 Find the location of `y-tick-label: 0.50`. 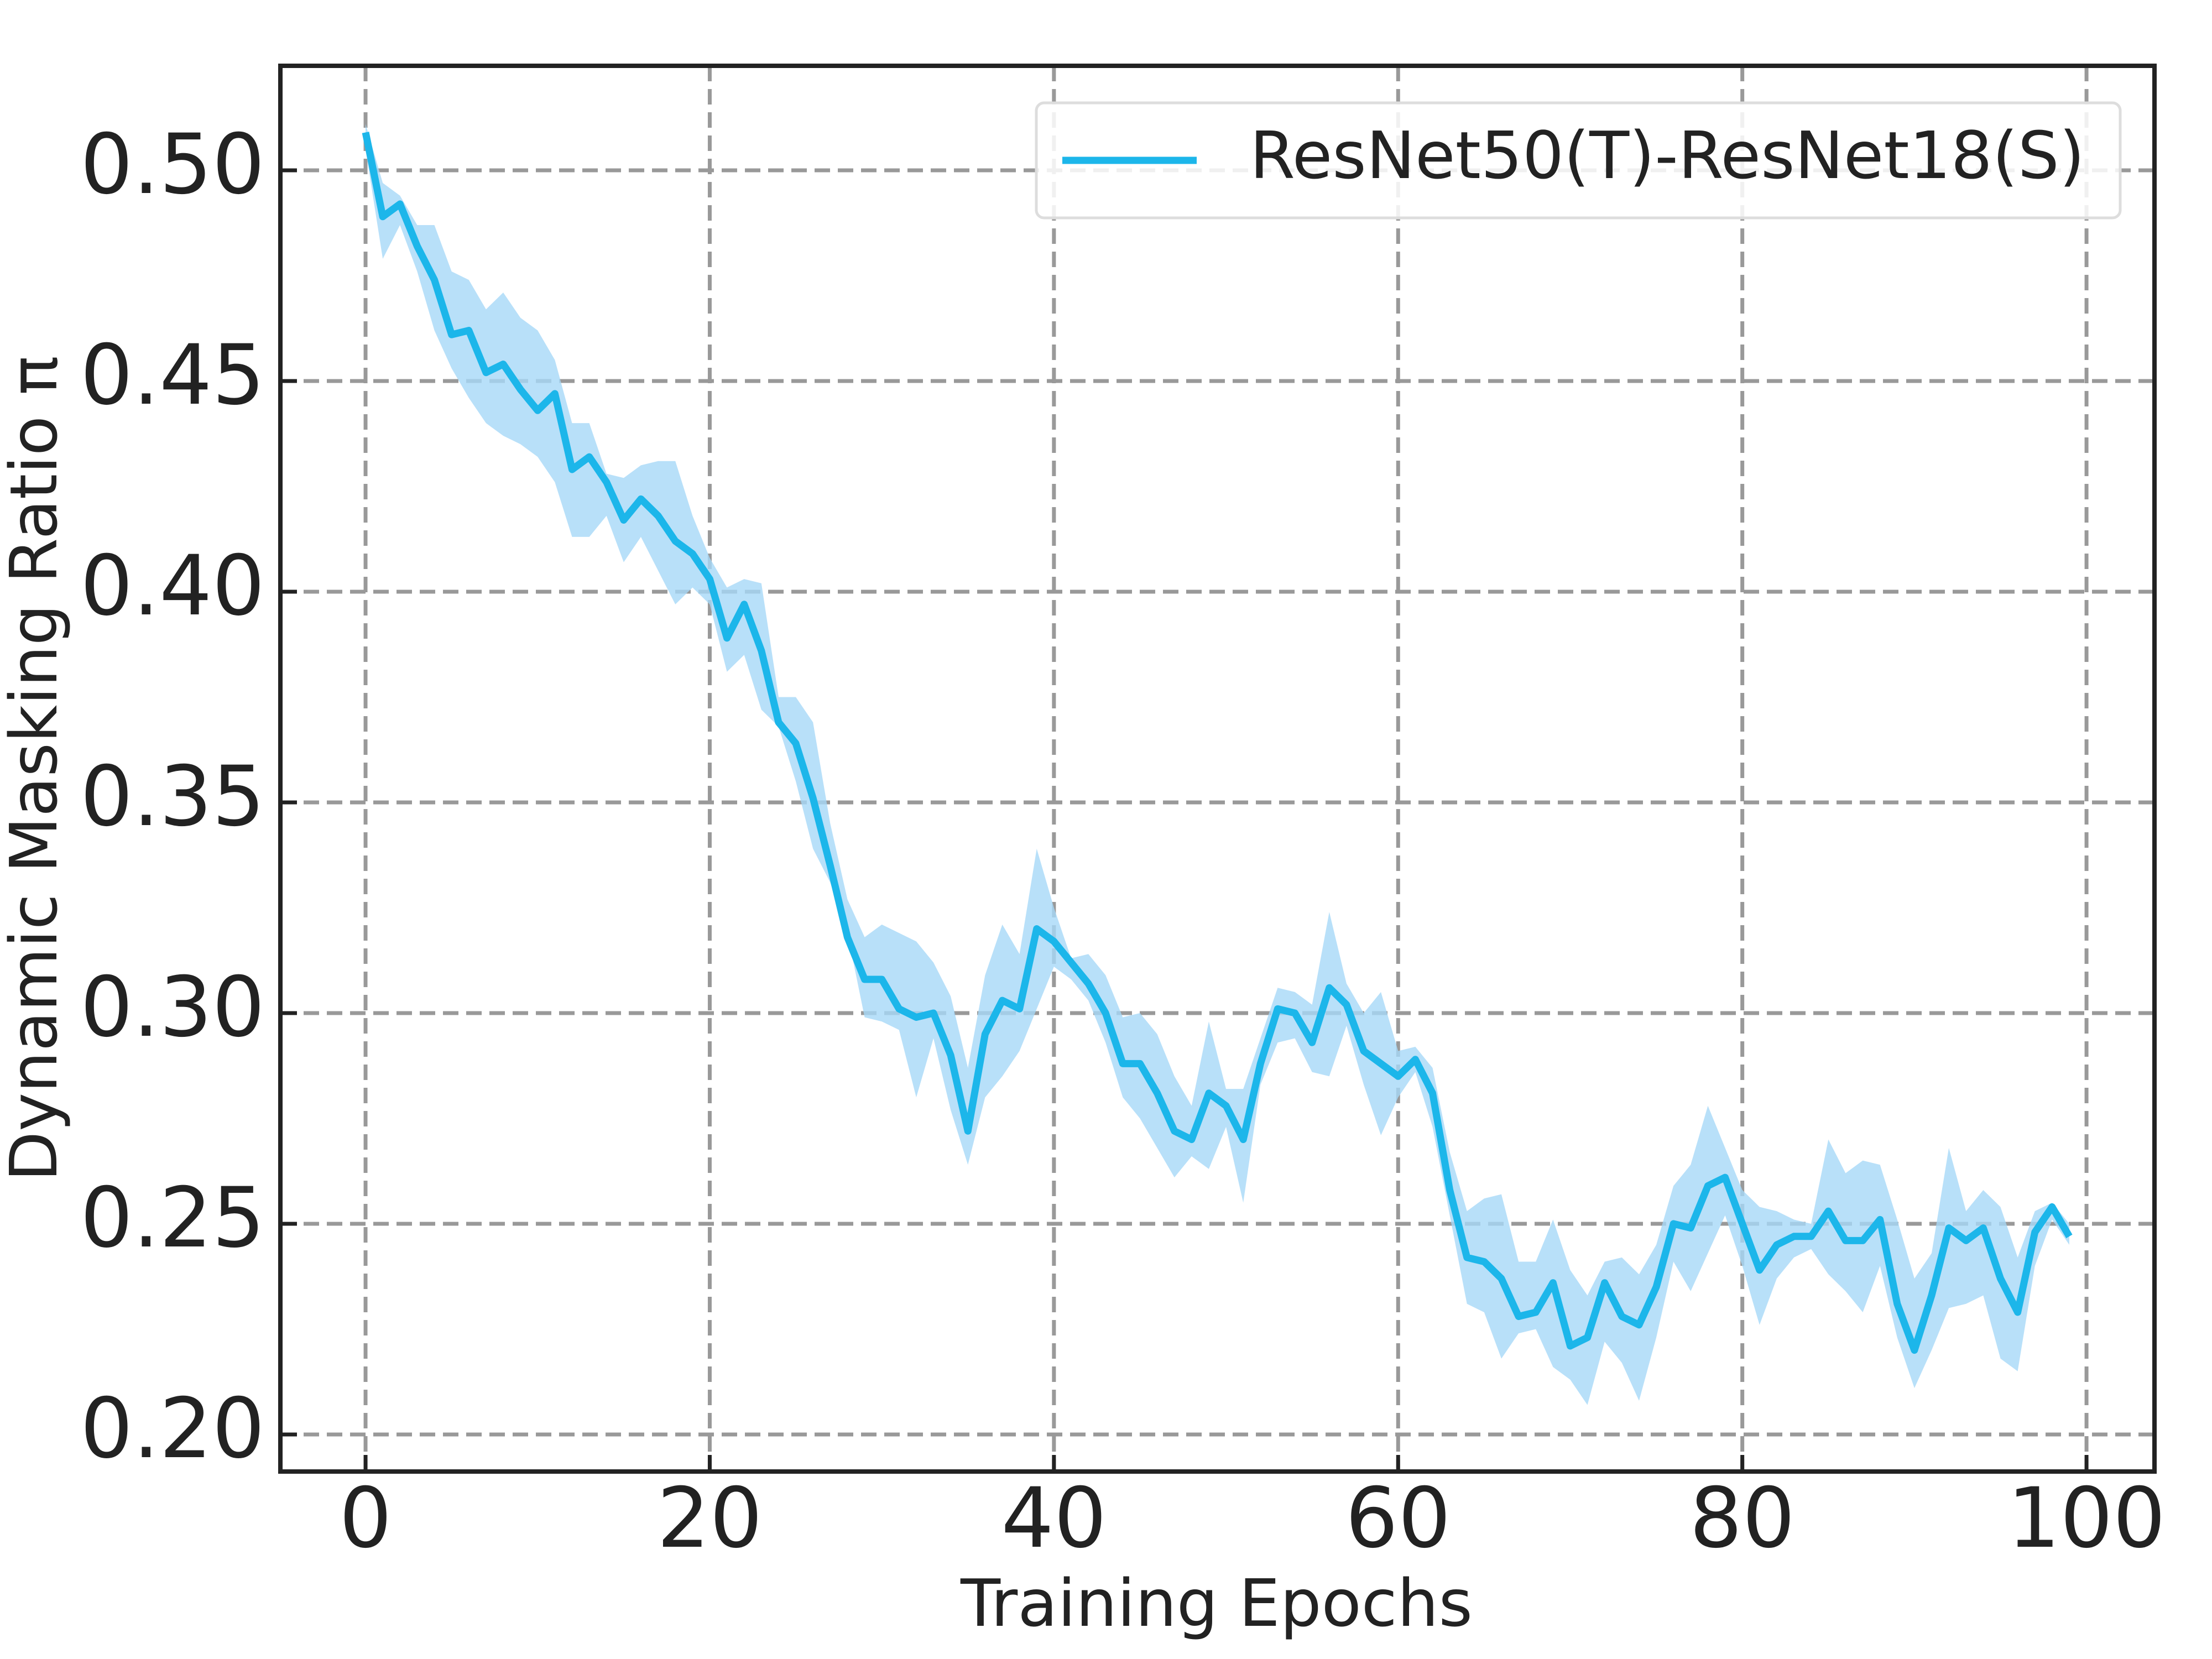

y-tick-label: 0.50 is located at coordinates (173, 165).